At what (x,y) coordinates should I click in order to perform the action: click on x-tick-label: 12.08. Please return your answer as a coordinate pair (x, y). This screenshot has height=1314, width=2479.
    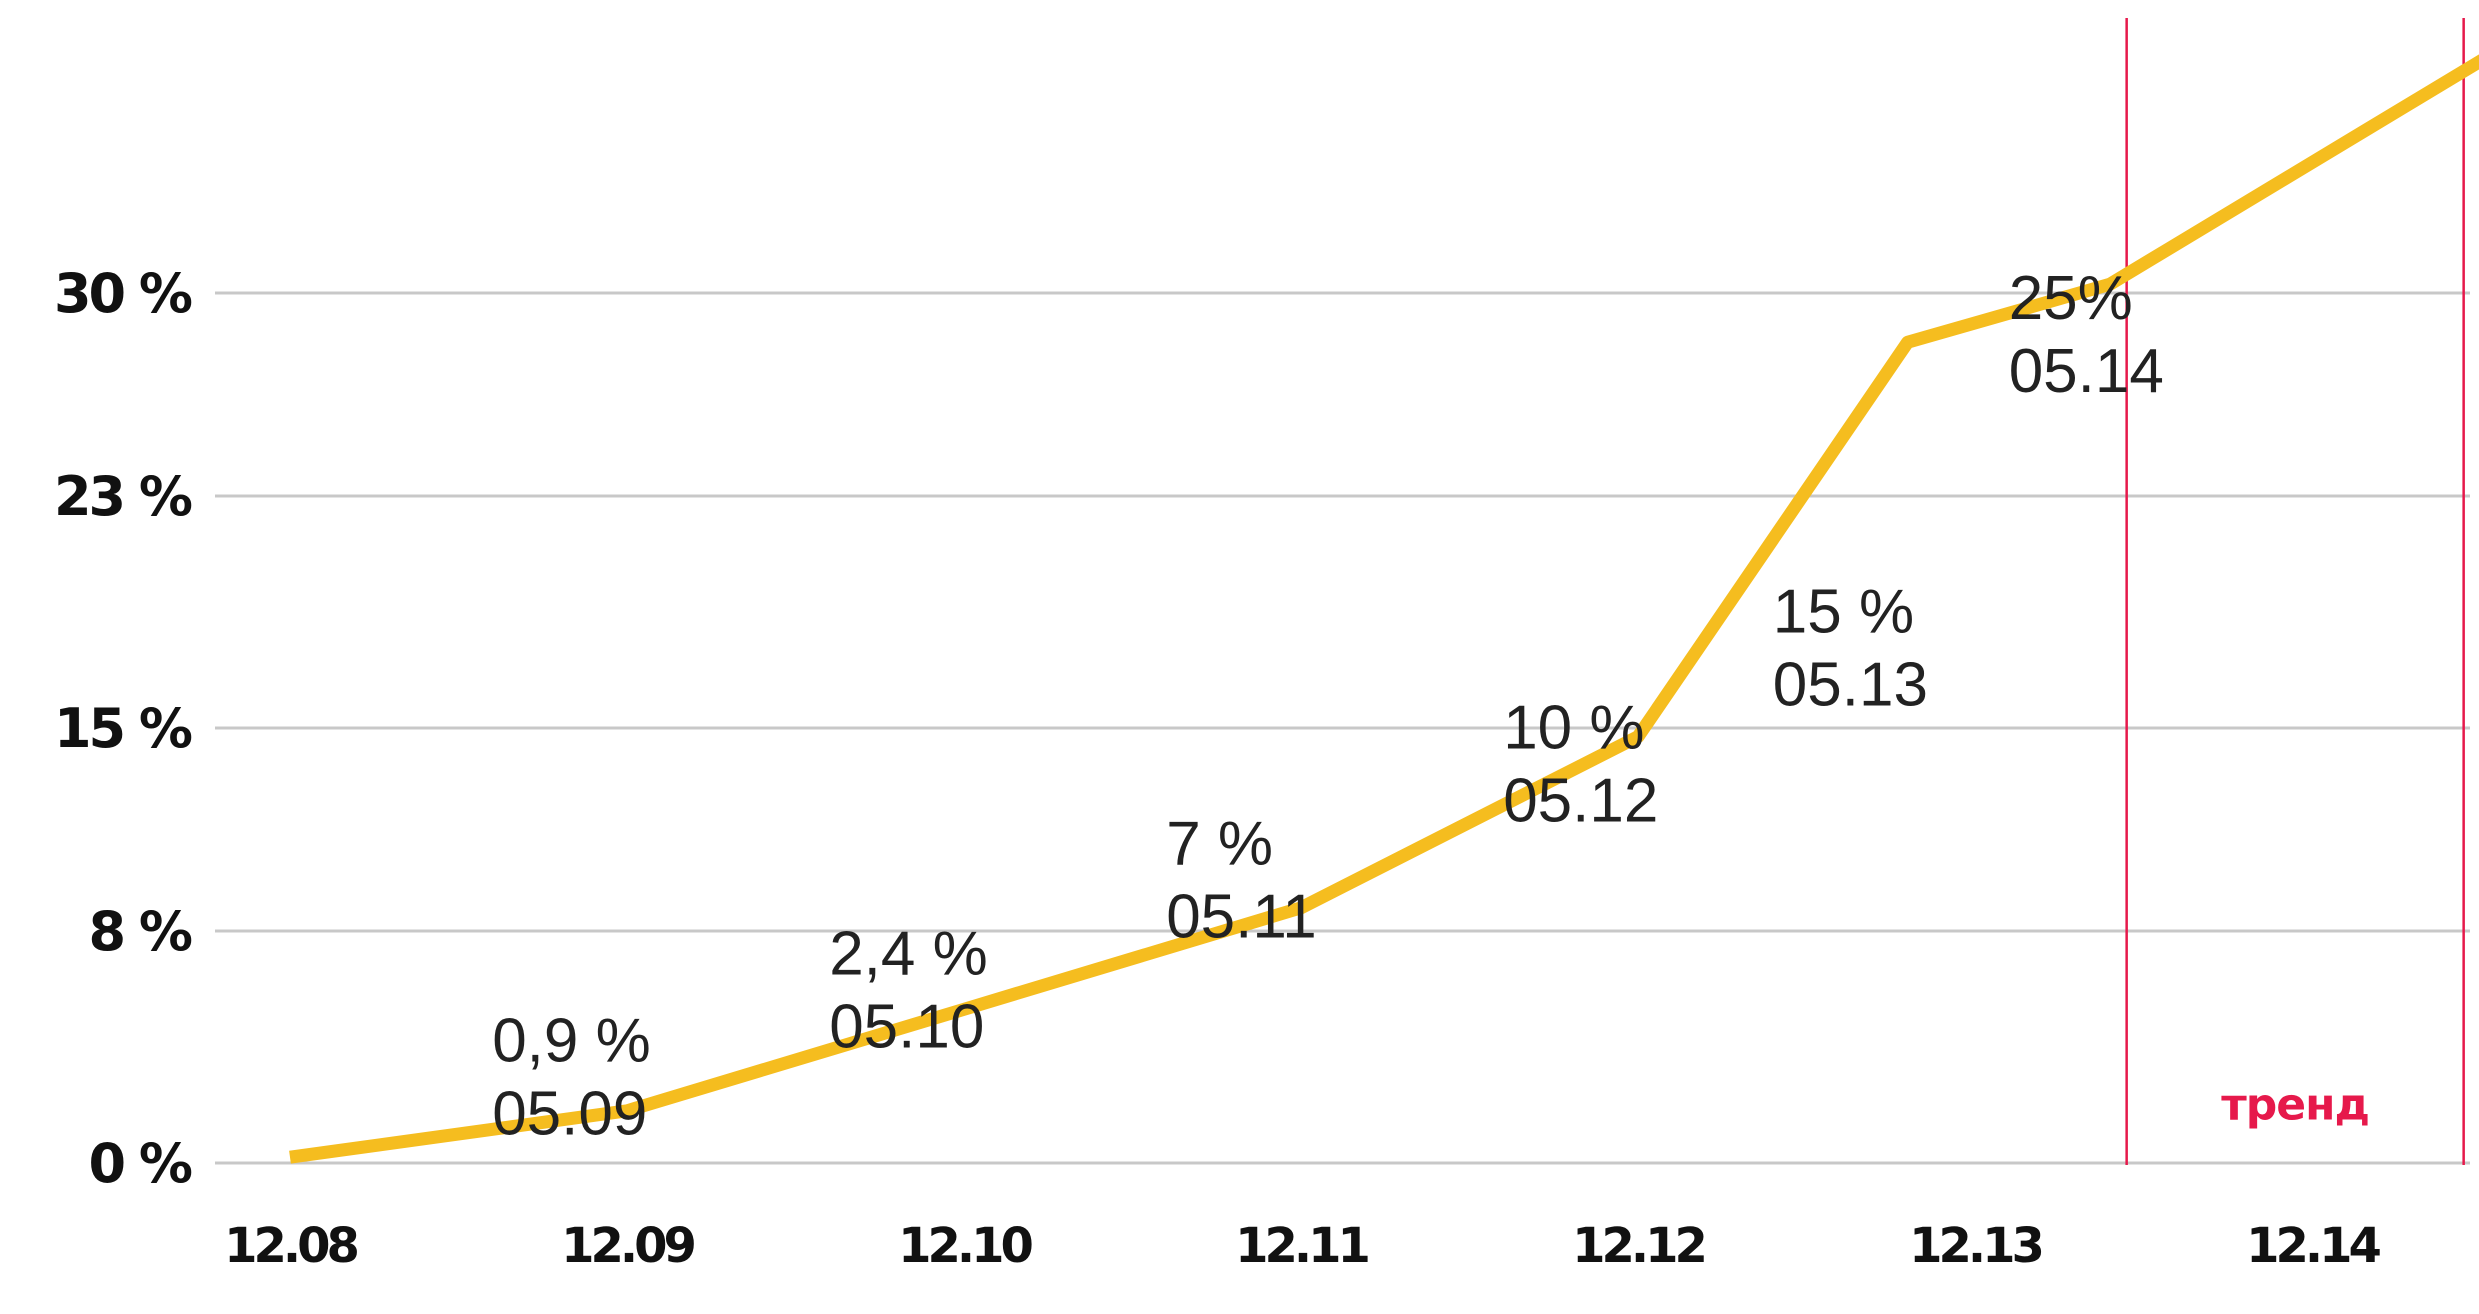
    Looking at the image, I should click on (290, 1246).